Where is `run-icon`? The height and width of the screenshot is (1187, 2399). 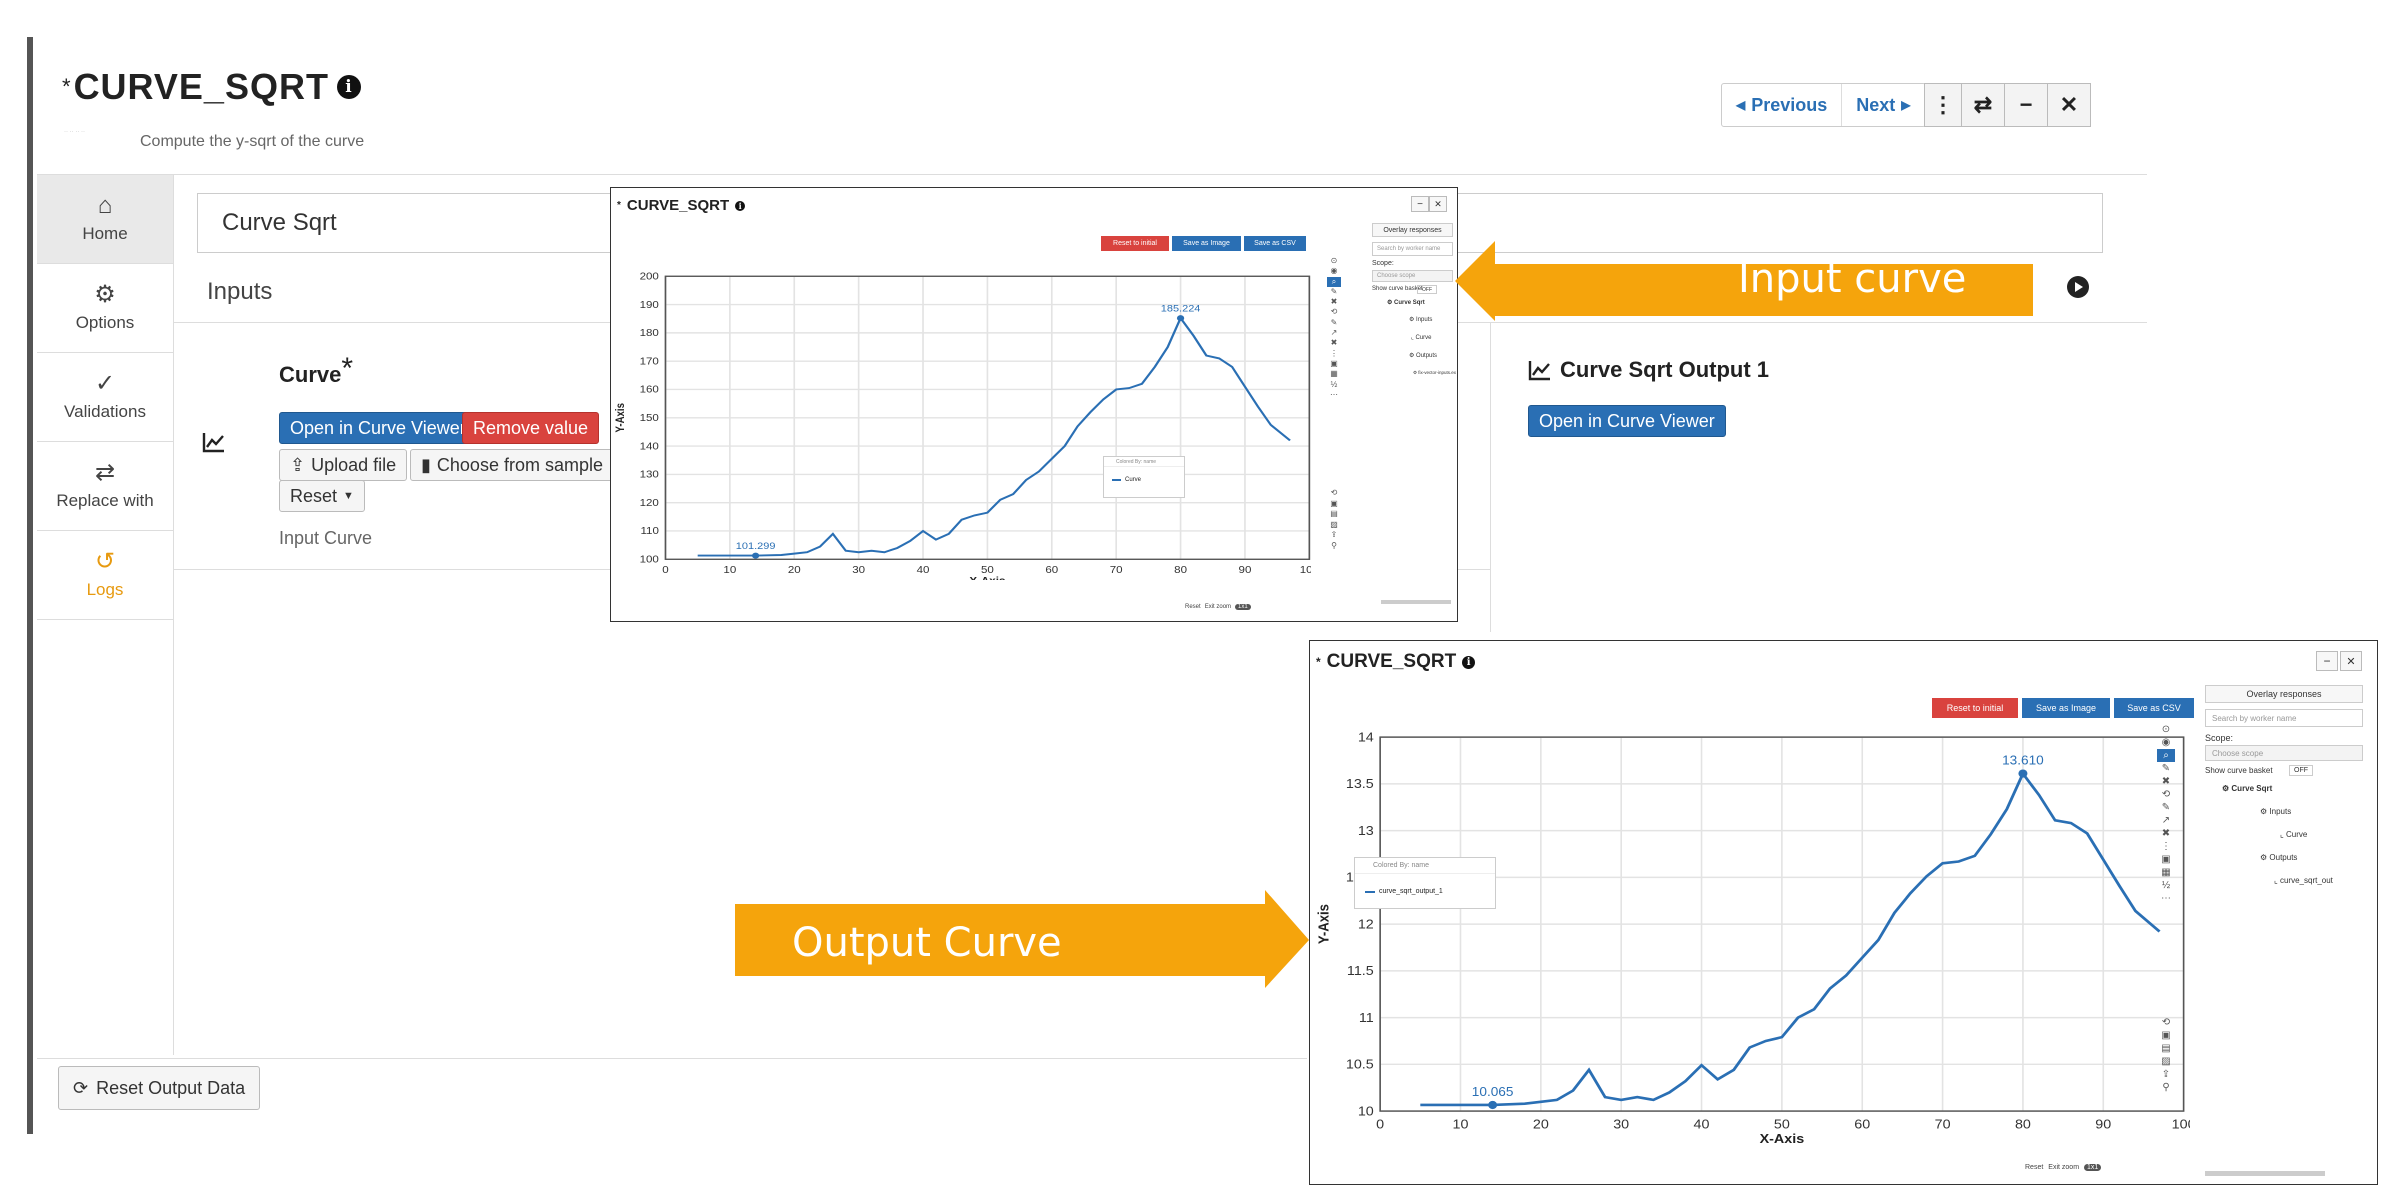
run-icon is located at coordinates (2078, 287).